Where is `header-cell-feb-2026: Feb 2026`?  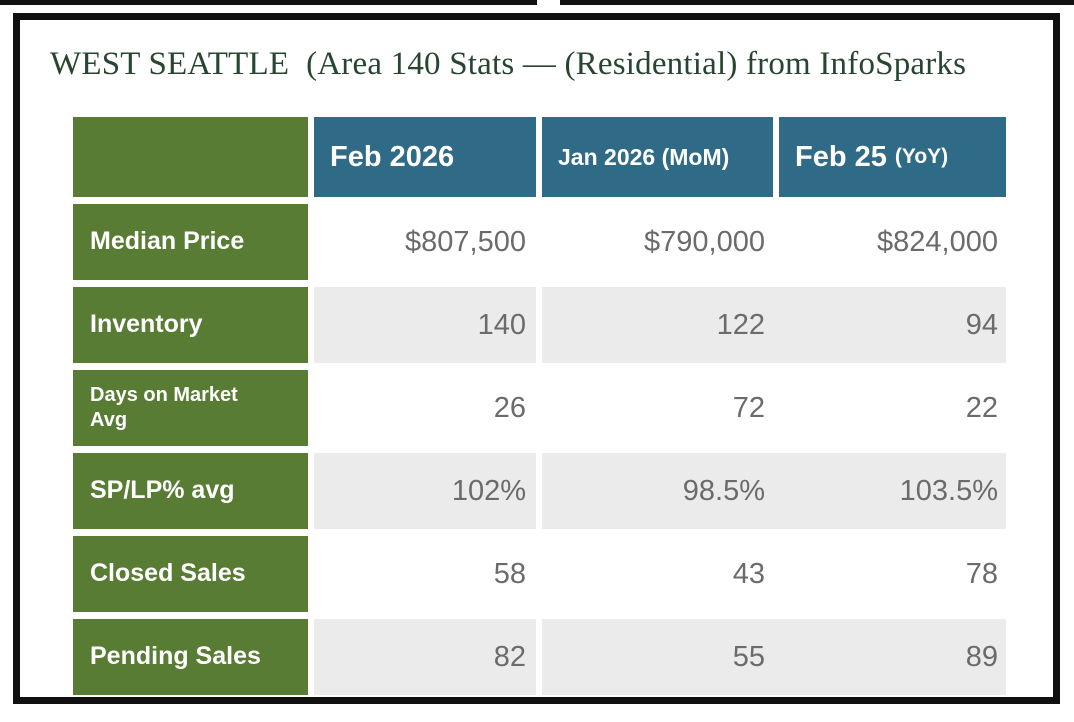
header-cell-feb-2026: Feb 2026 is located at coordinates (425, 157).